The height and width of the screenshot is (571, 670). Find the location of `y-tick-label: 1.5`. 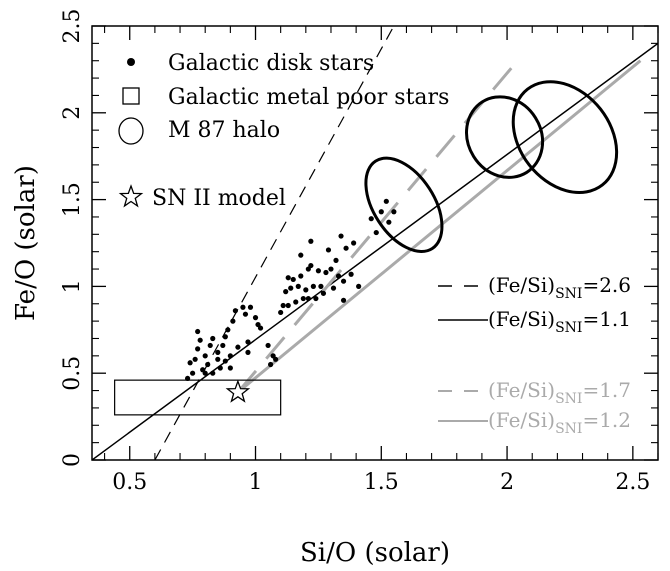

y-tick-label: 1.5 is located at coordinates (72, 199).